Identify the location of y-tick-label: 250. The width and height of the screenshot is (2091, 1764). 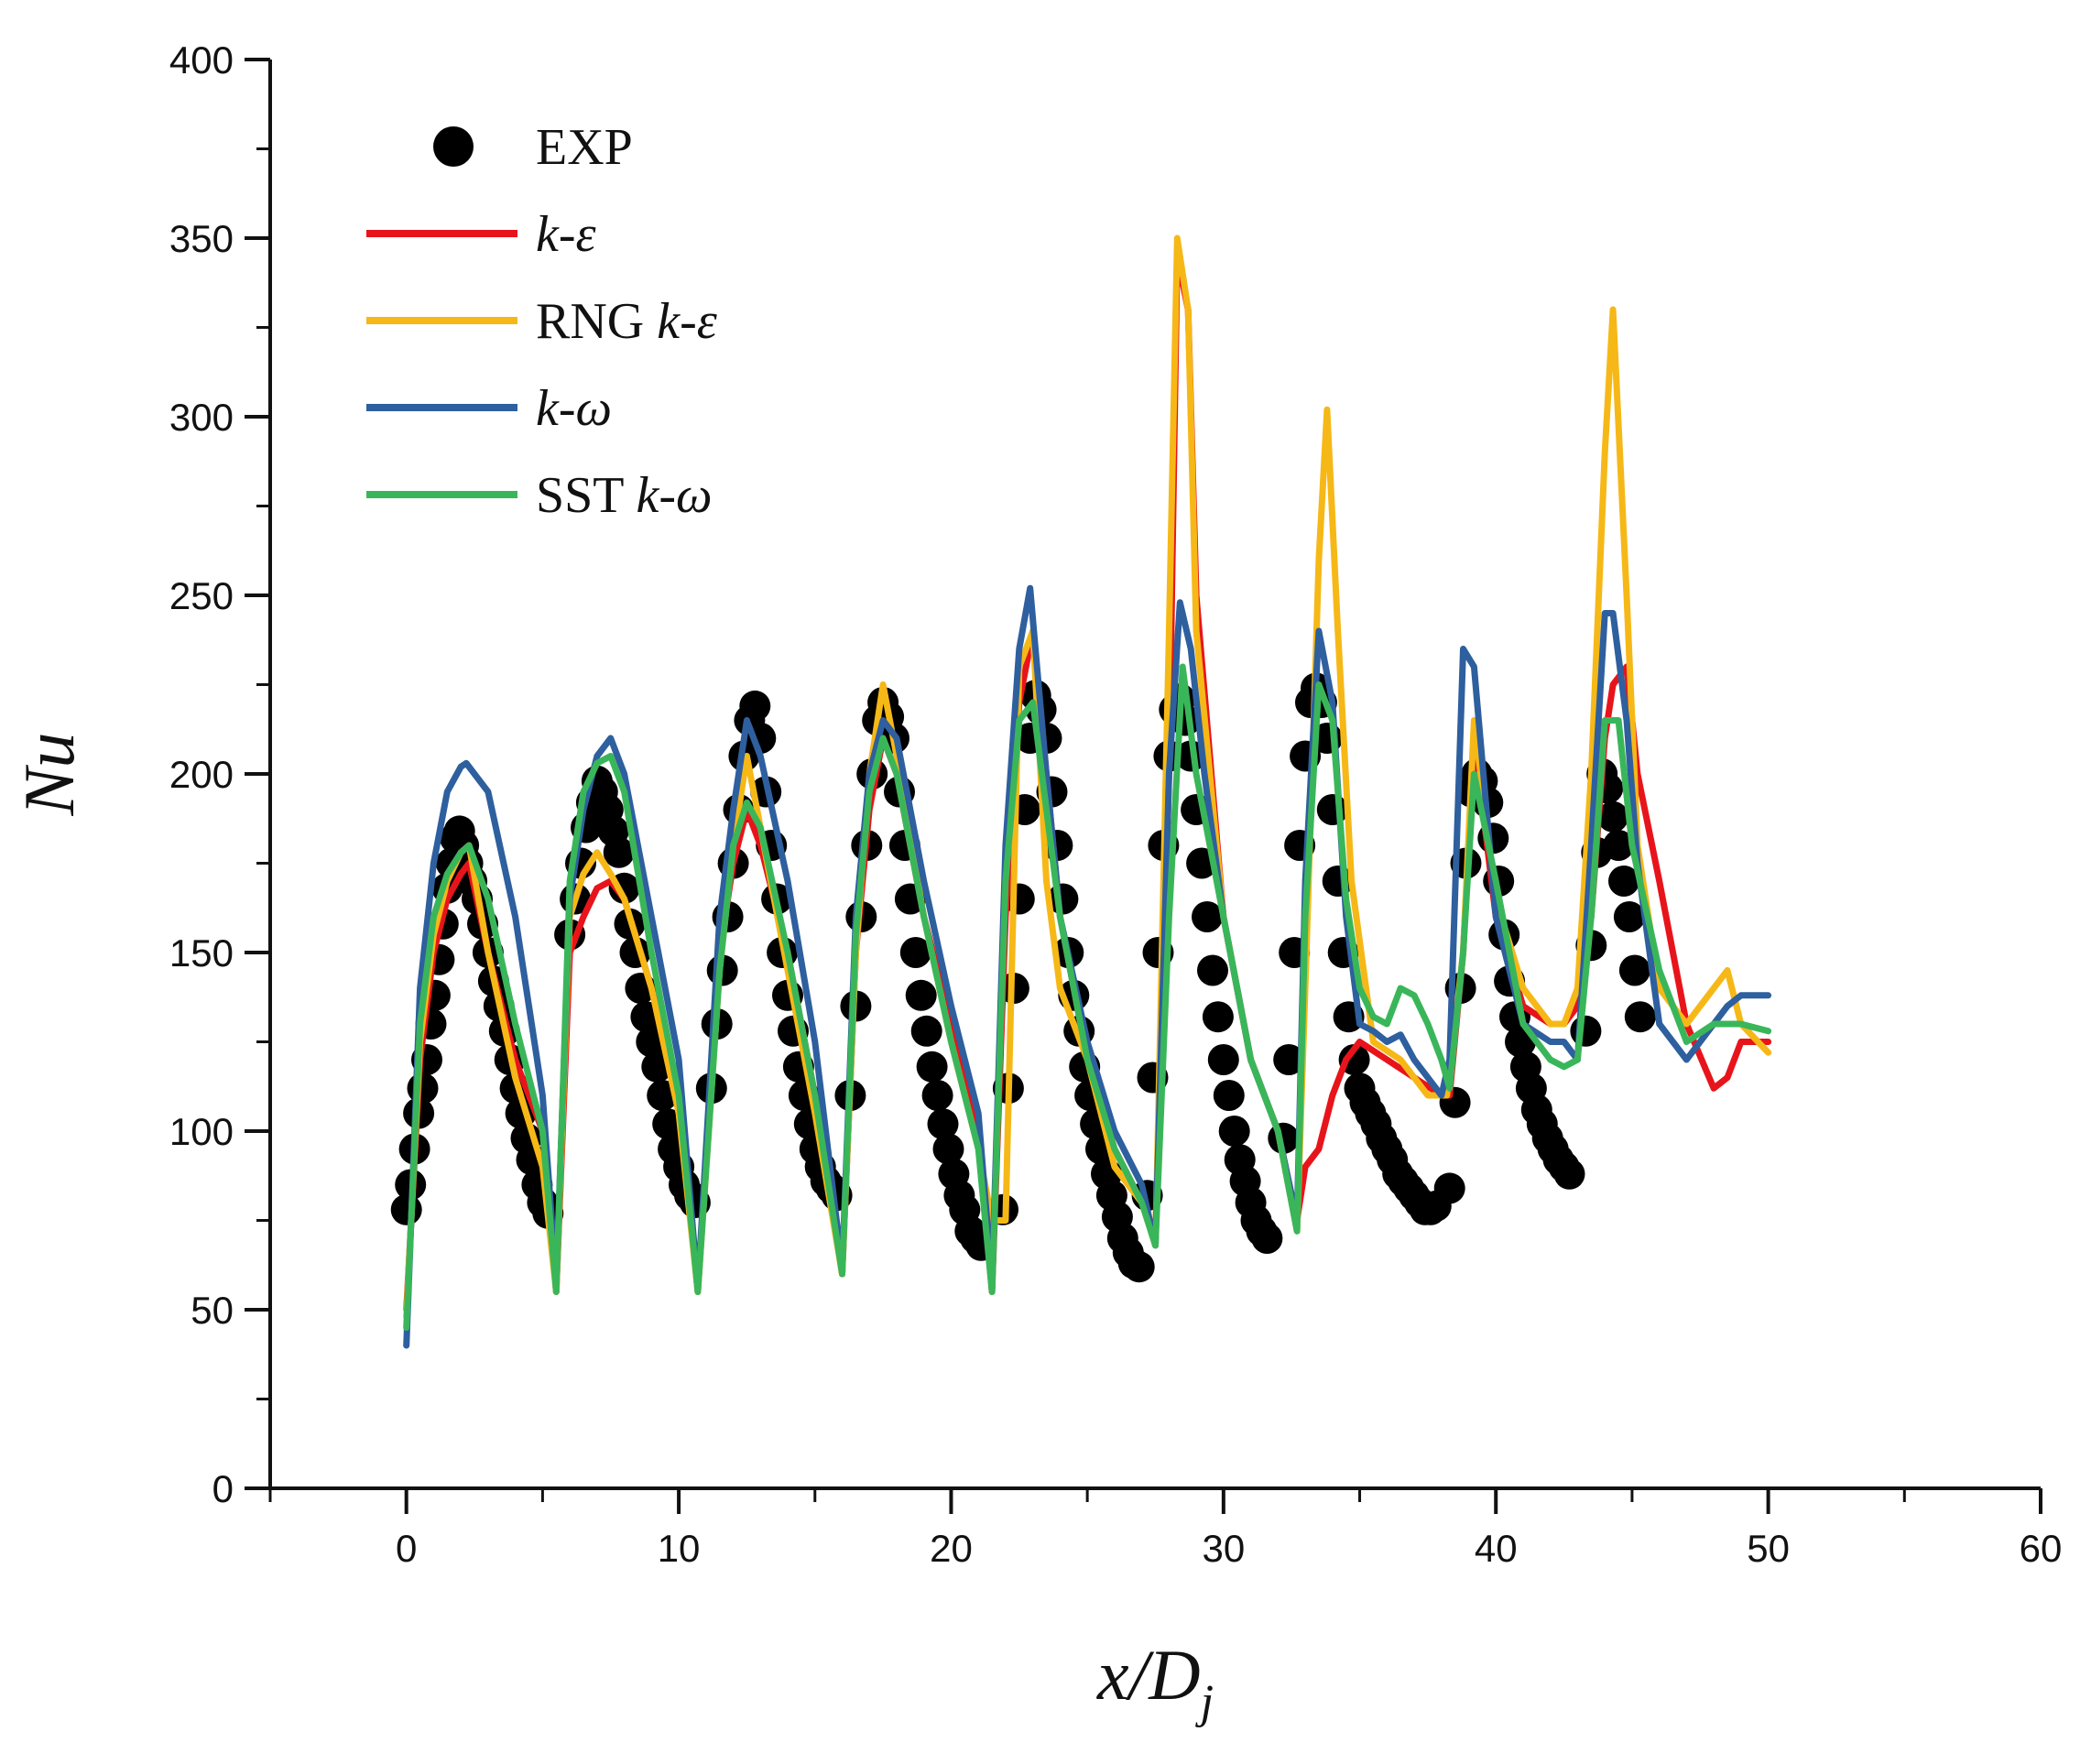
(201, 595).